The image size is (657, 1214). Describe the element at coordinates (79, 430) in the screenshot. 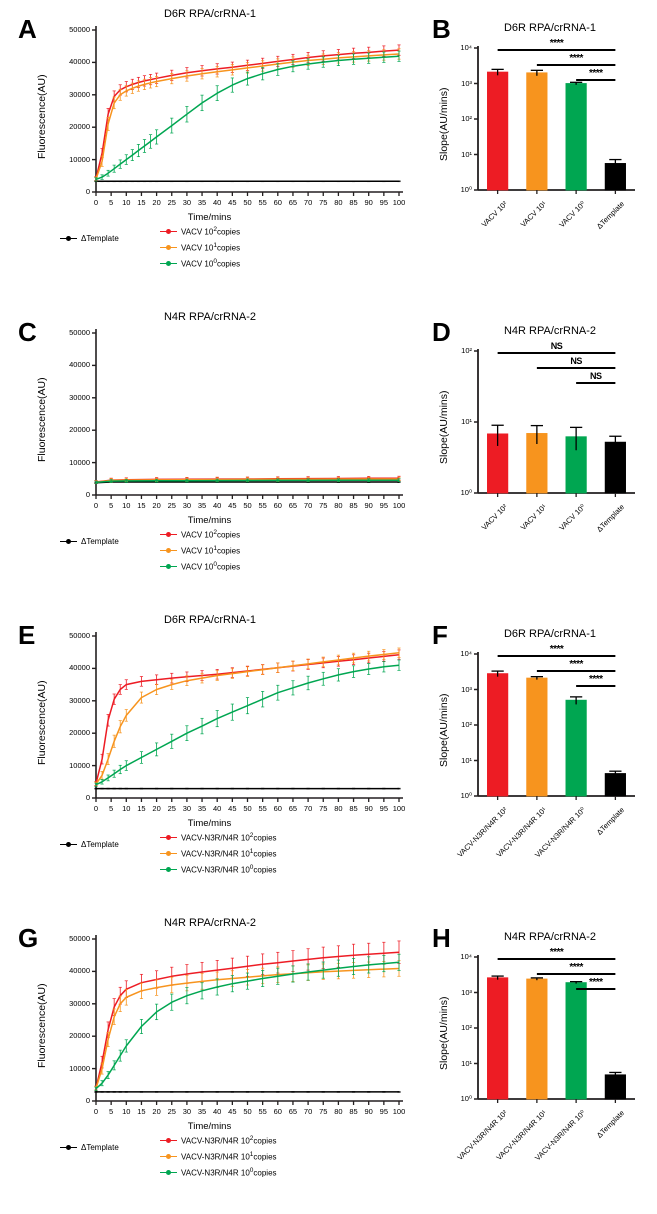

I see `y-tick-label: 20000` at that location.